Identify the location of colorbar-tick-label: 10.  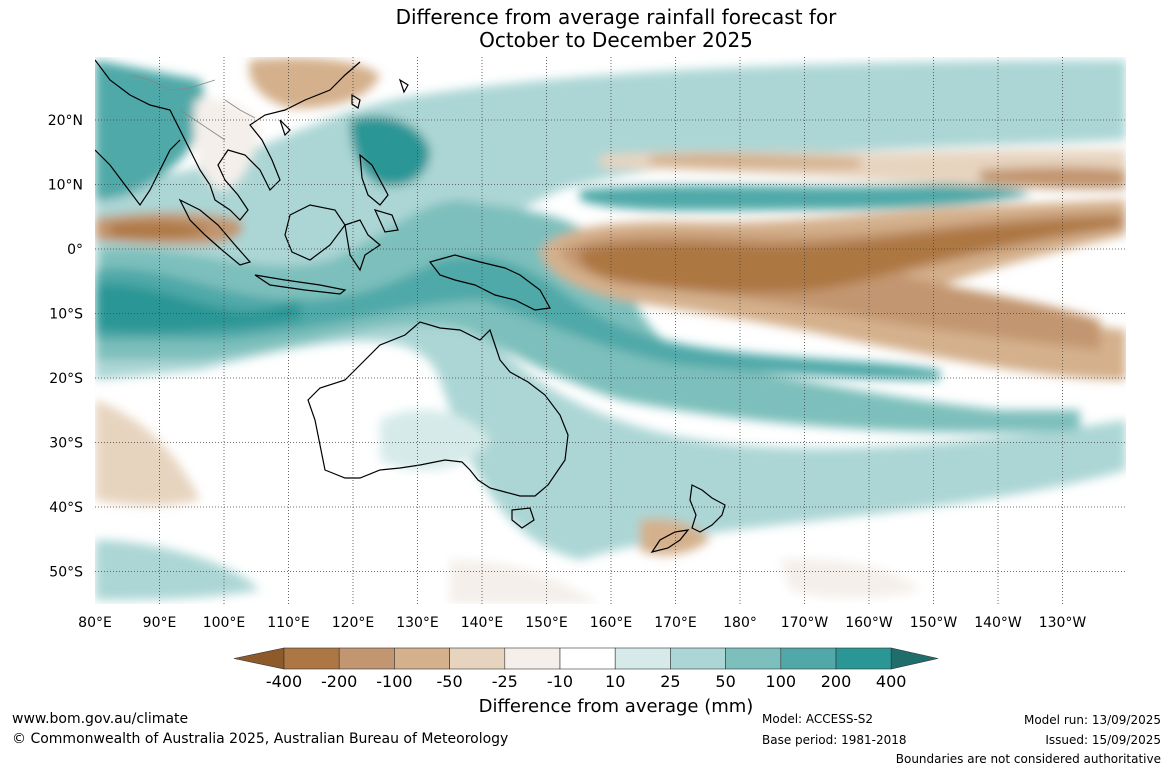
(615, 681).